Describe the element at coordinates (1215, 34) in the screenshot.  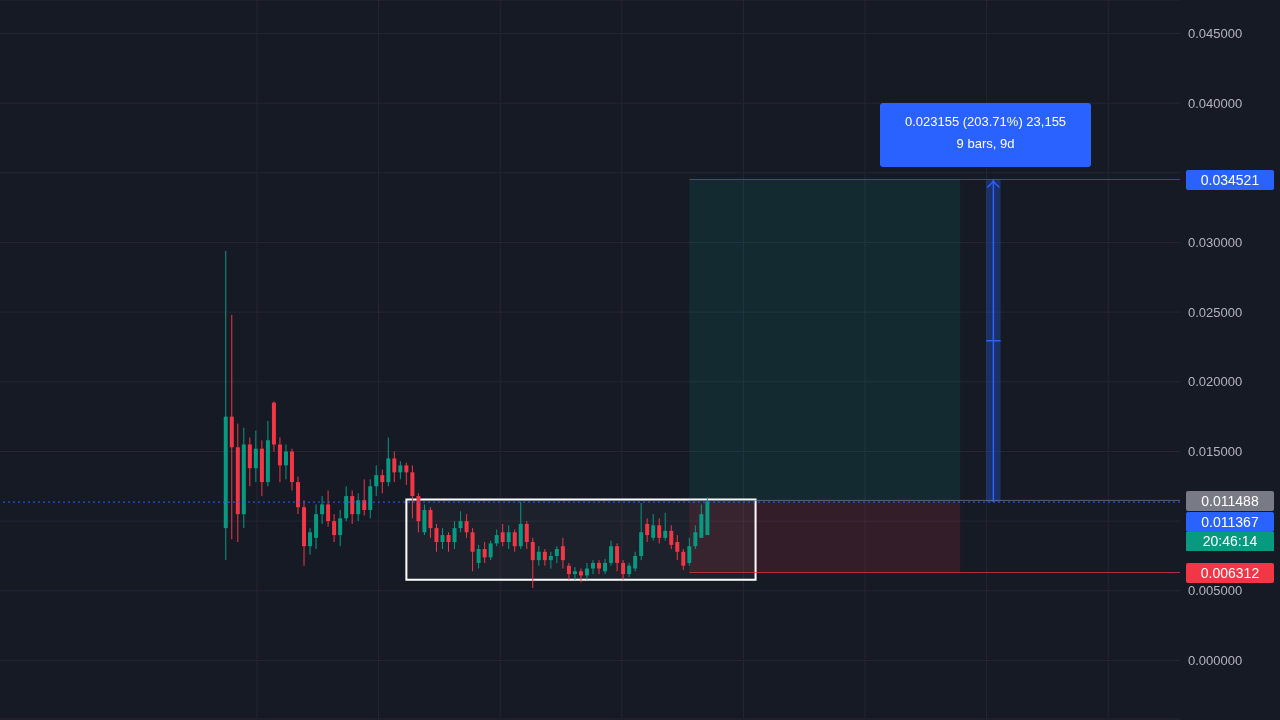
I see `y-tick-label: 0.045000` at that location.